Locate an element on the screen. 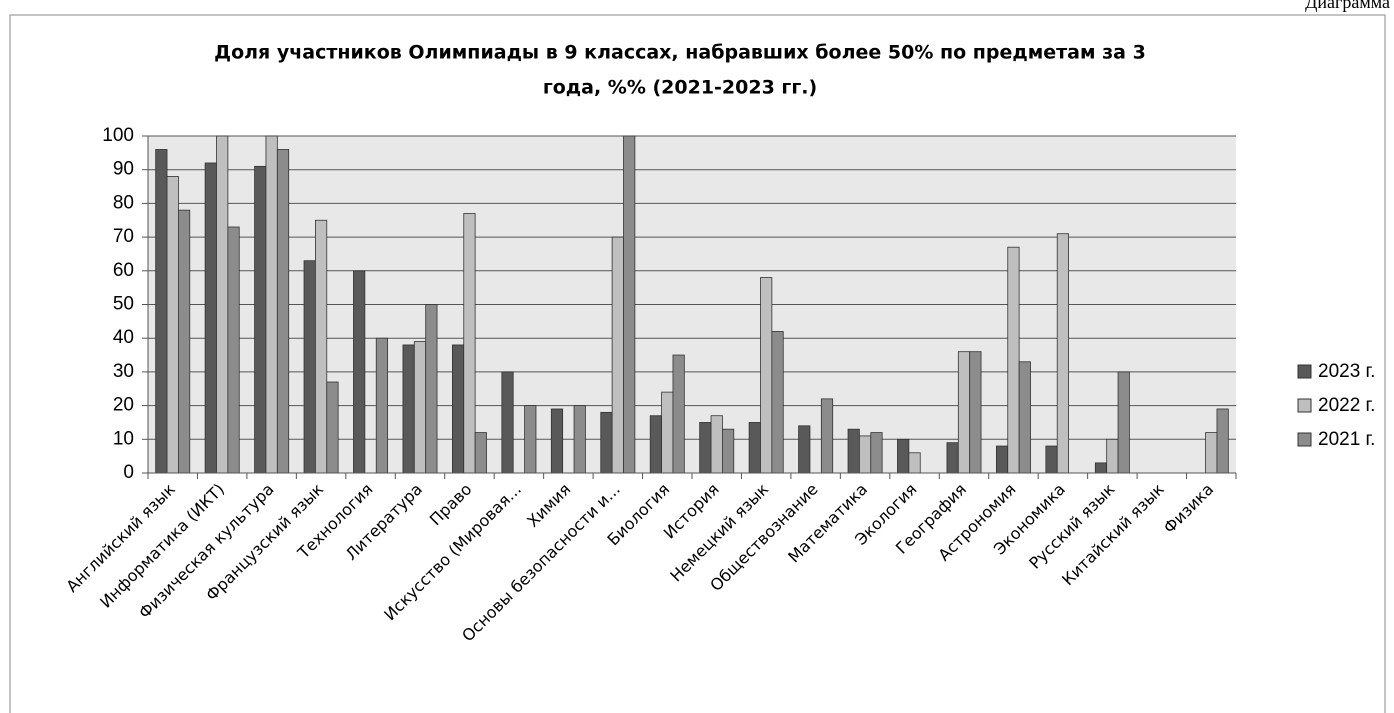 The width and height of the screenshot is (1394, 713). corner-label: Диаграмма is located at coordinates (1347, 6).